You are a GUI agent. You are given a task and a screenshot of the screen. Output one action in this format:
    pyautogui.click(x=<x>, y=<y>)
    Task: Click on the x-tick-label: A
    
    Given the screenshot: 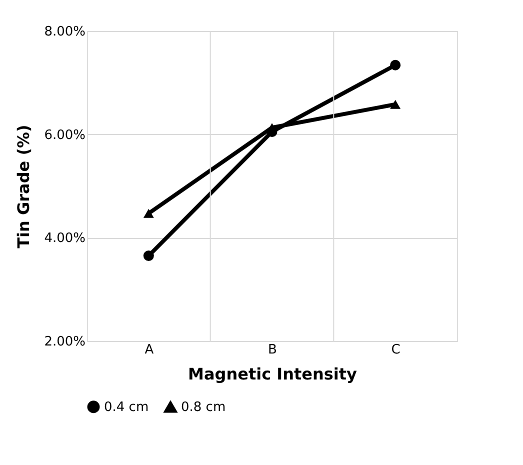 What is the action you would take?
    pyautogui.click(x=149, y=350)
    